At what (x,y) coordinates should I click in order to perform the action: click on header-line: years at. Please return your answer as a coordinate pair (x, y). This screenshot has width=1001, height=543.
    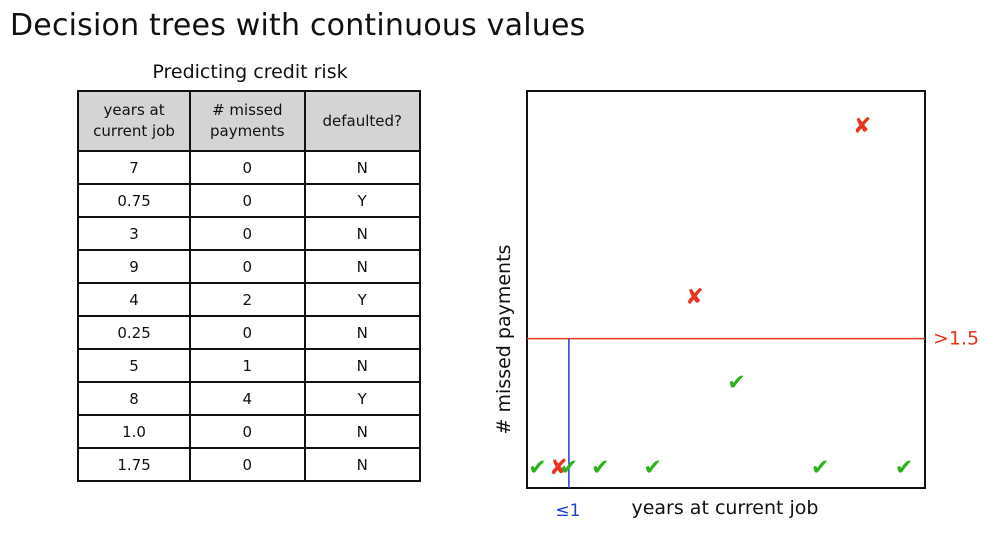
    Looking at the image, I should click on (134, 110).